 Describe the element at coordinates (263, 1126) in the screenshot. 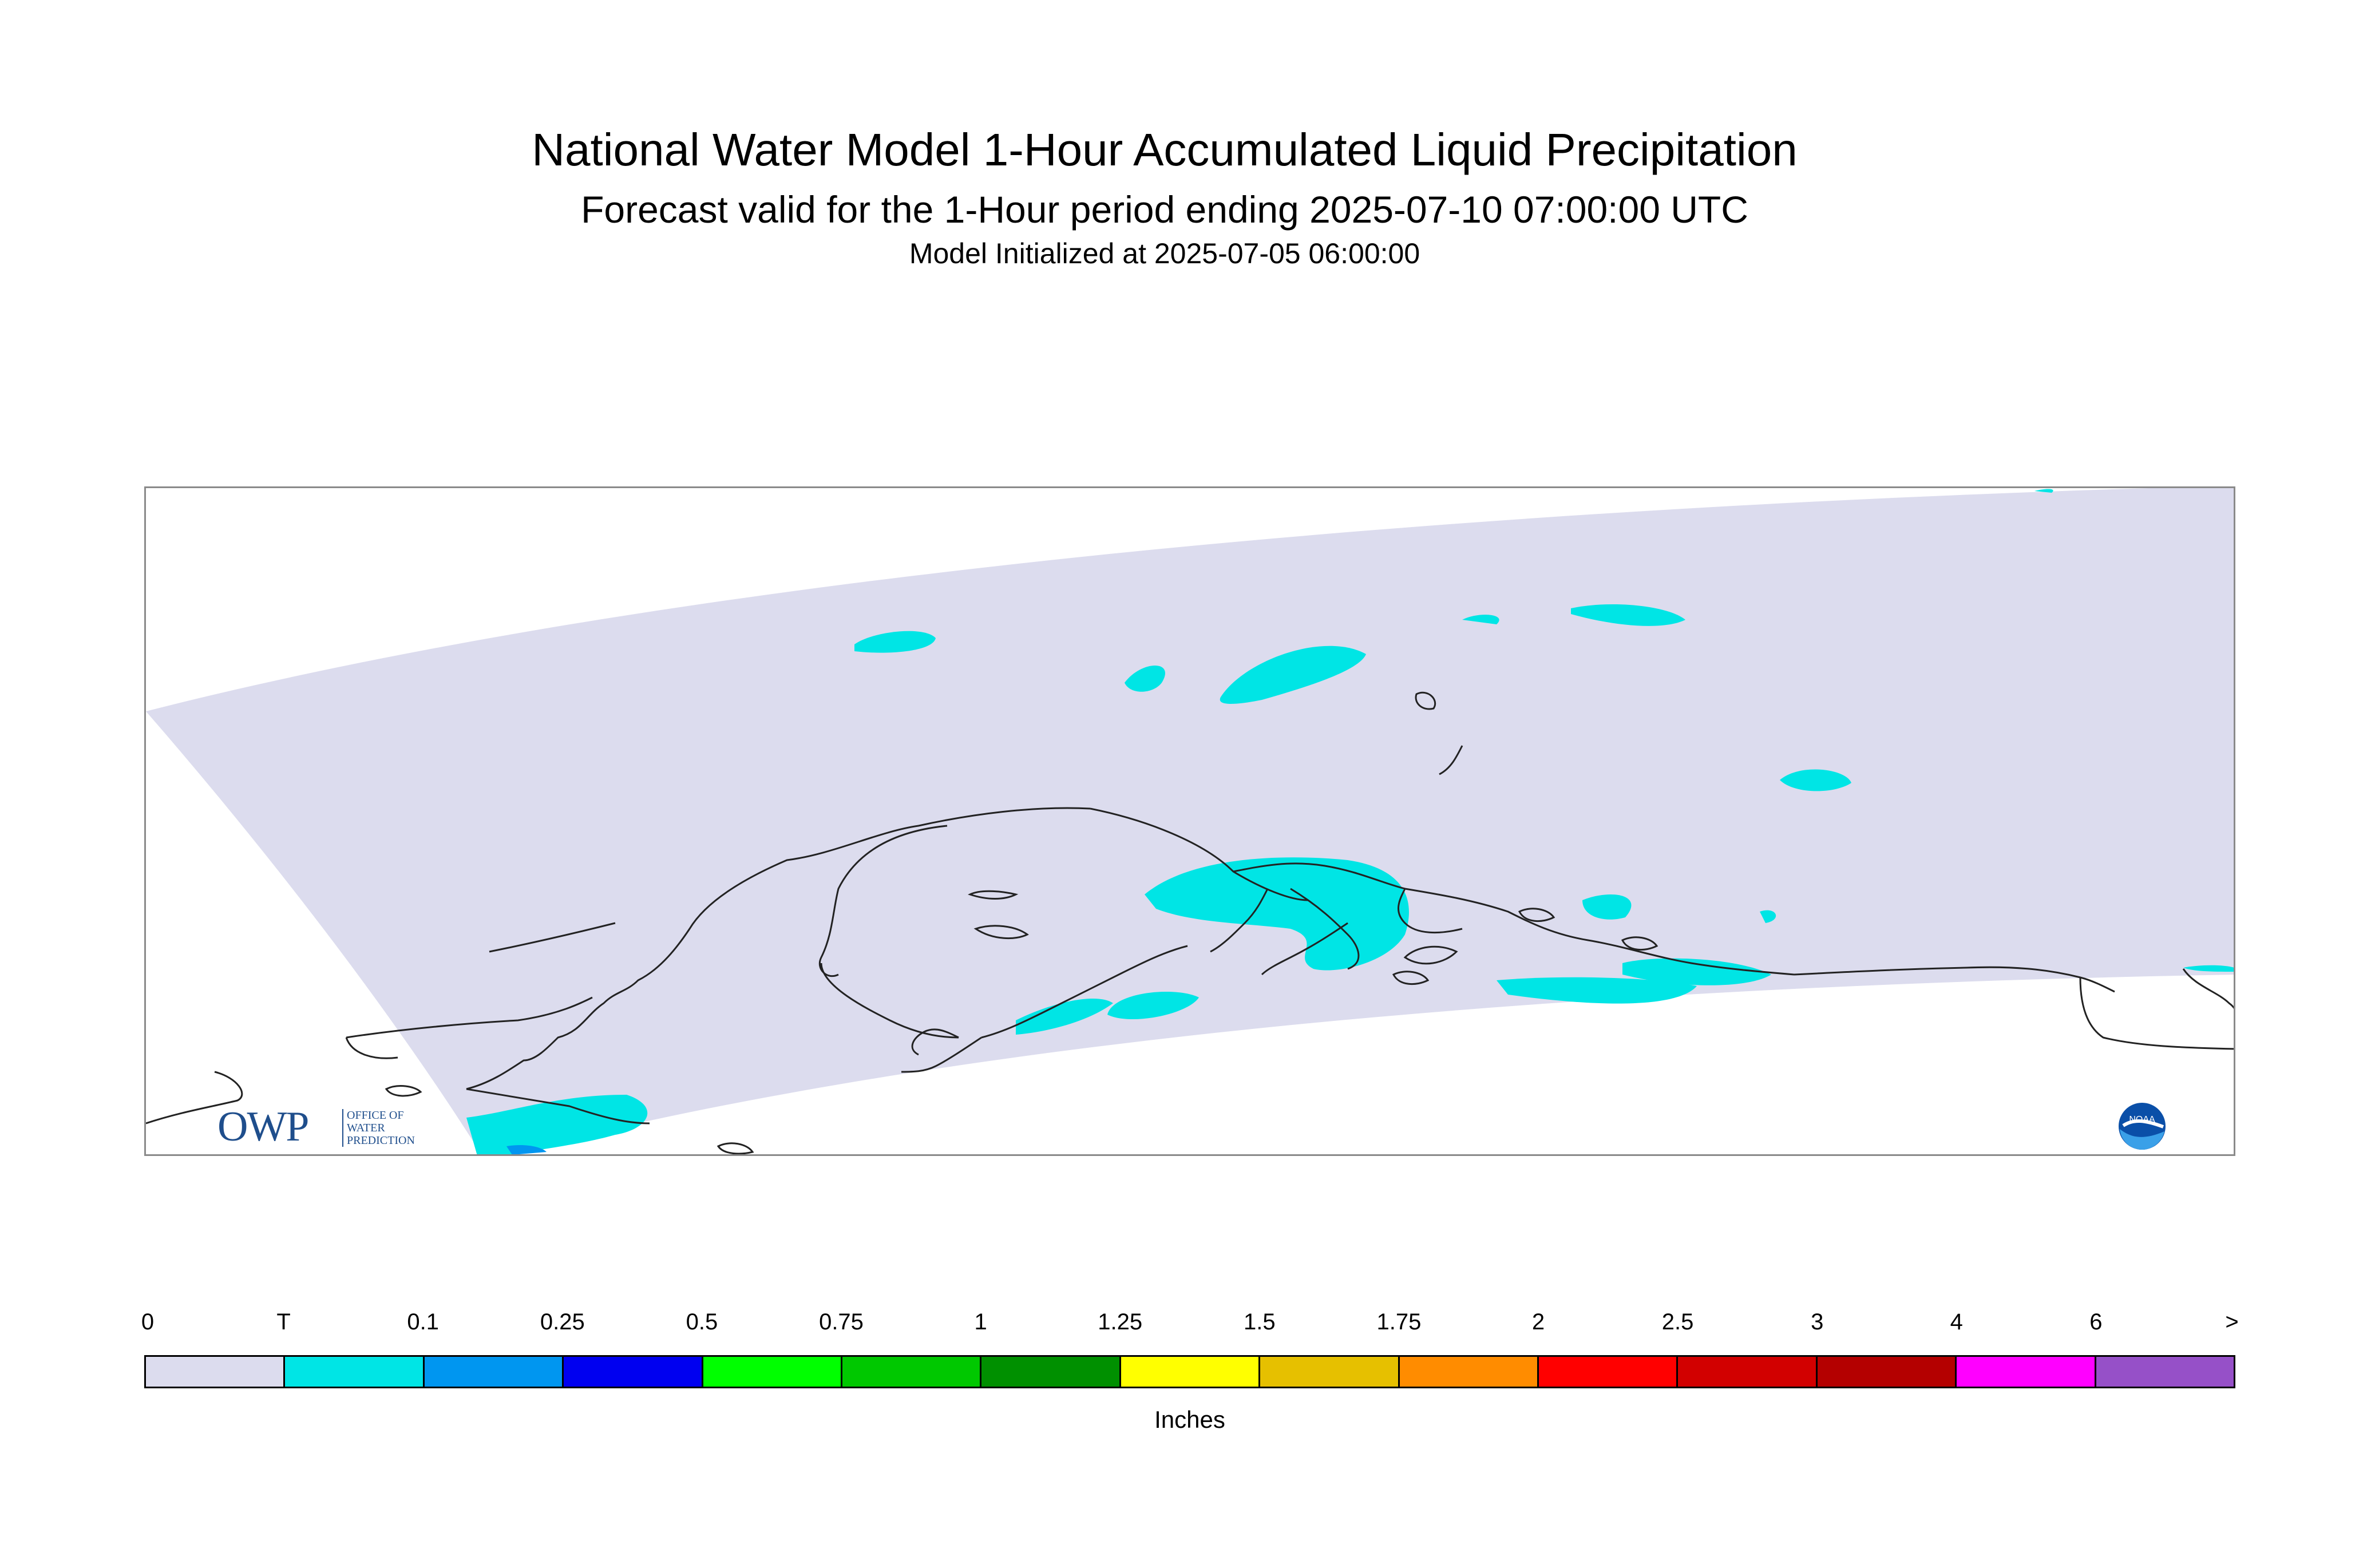

I see `owp-logo-text: OWP` at that location.